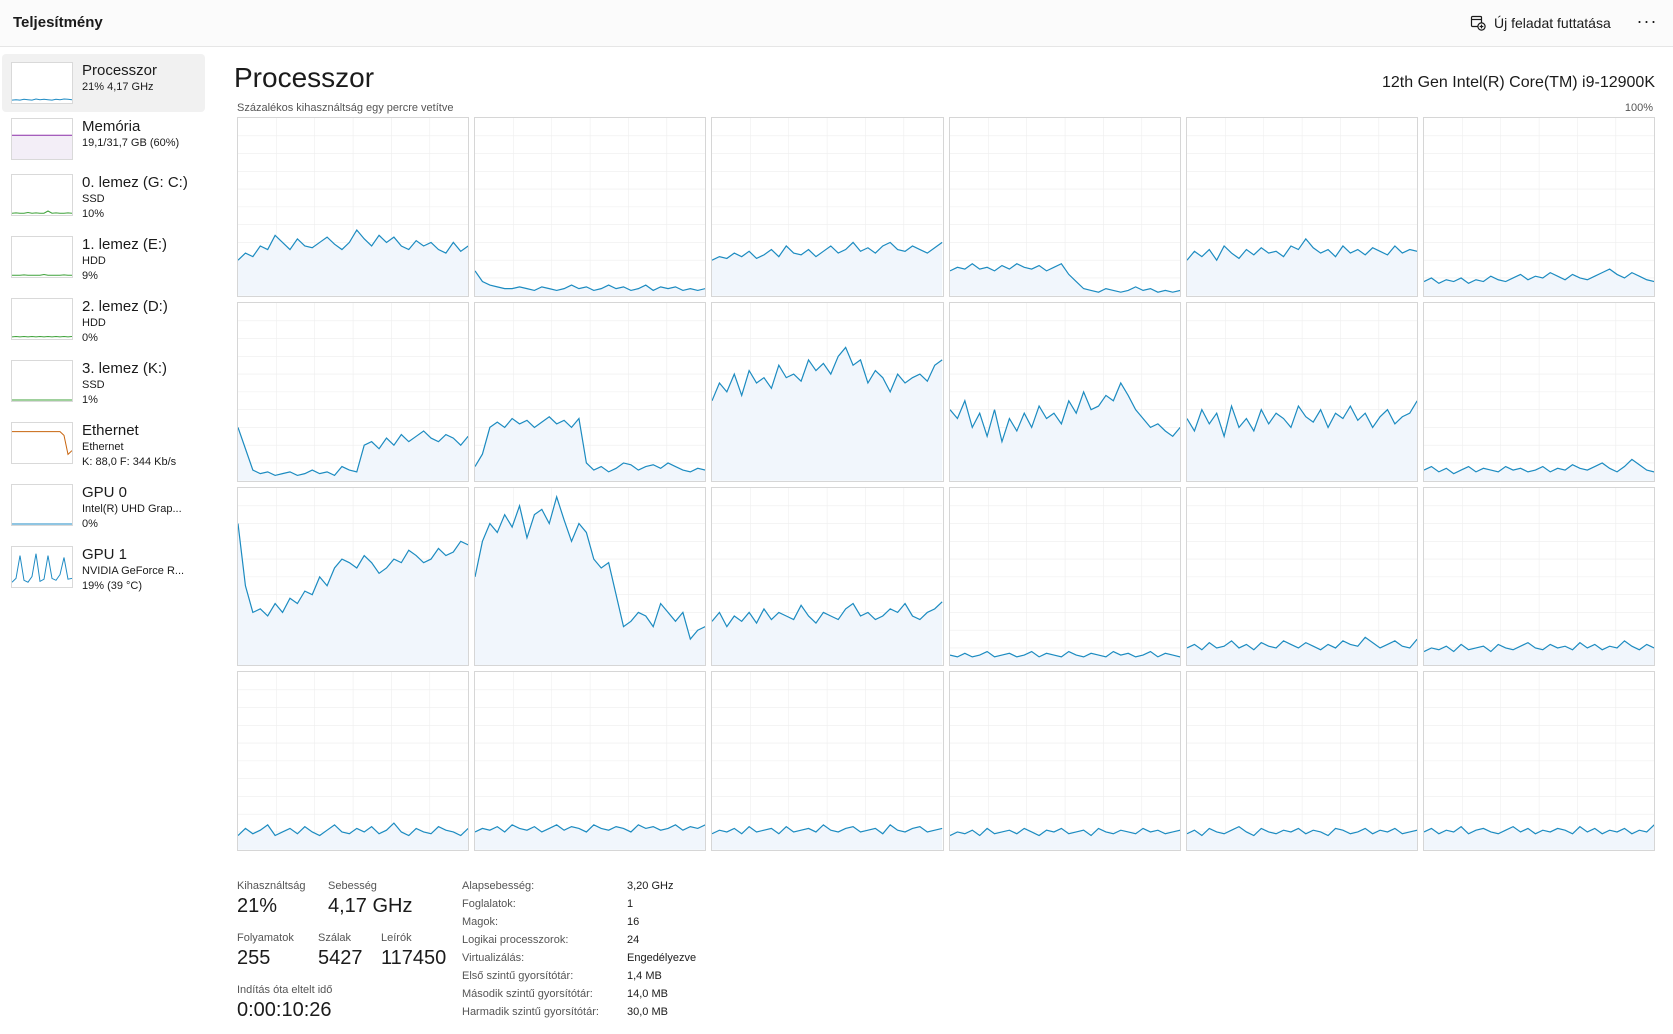  I want to click on run-new-task-button: Új feladat futtatása, so click(1540, 23).